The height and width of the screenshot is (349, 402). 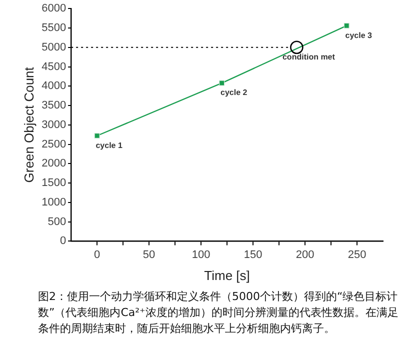 What do you see at coordinates (54, 28) in the screenshot?
I see `y-tick-label: 5500` at bounding box center [54, 28].